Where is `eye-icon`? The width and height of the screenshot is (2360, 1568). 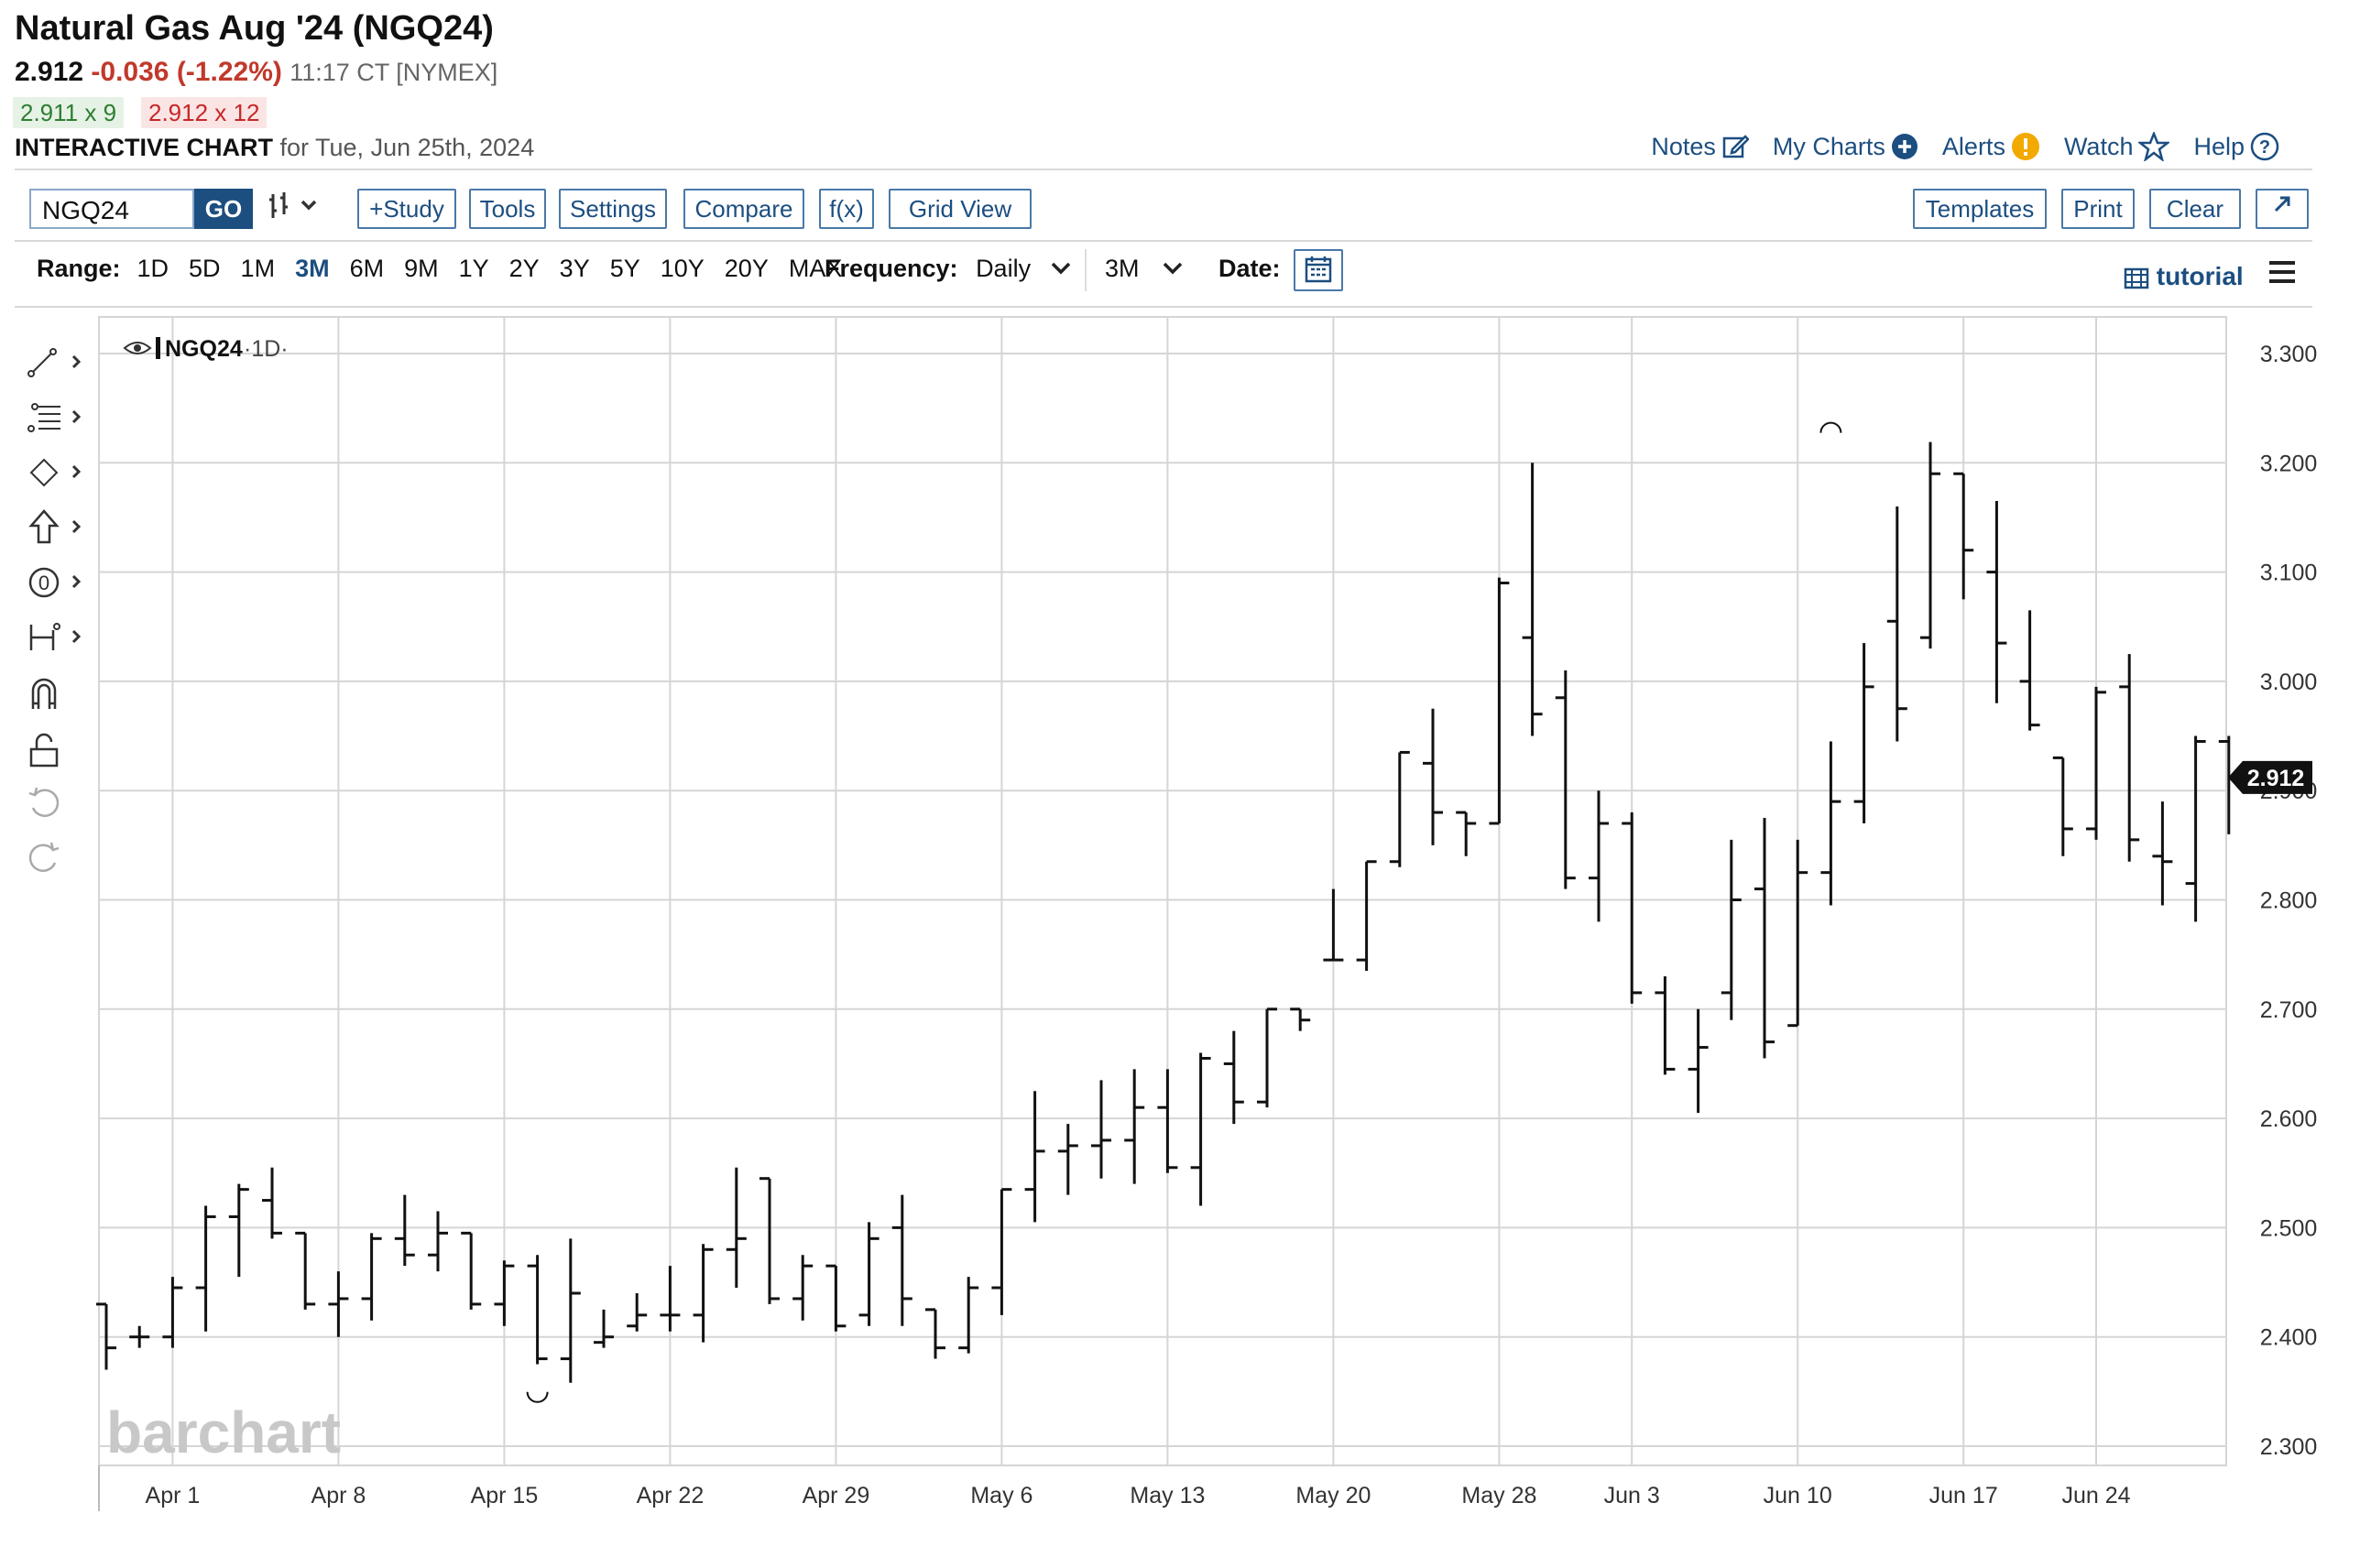 eye-icon is located at coordinates (137, 348).